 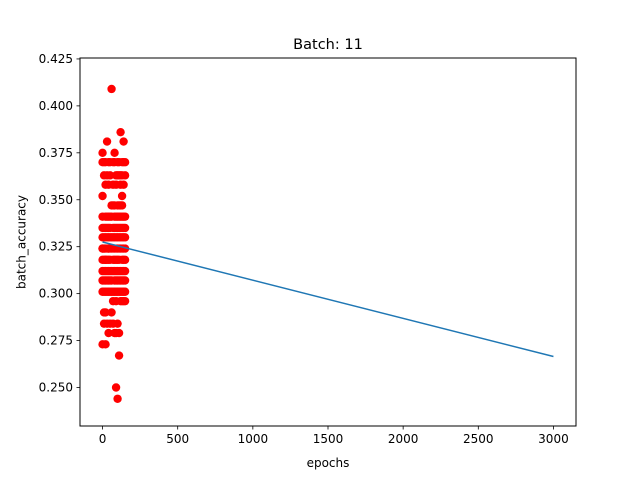 What do you see at coordinates (59, 223) in the screenshot?
I see `y-axis: 0.250 0.275 0.300 0.325 0.350 0.375 0.400 0.425` at bounding box center [59, 223].